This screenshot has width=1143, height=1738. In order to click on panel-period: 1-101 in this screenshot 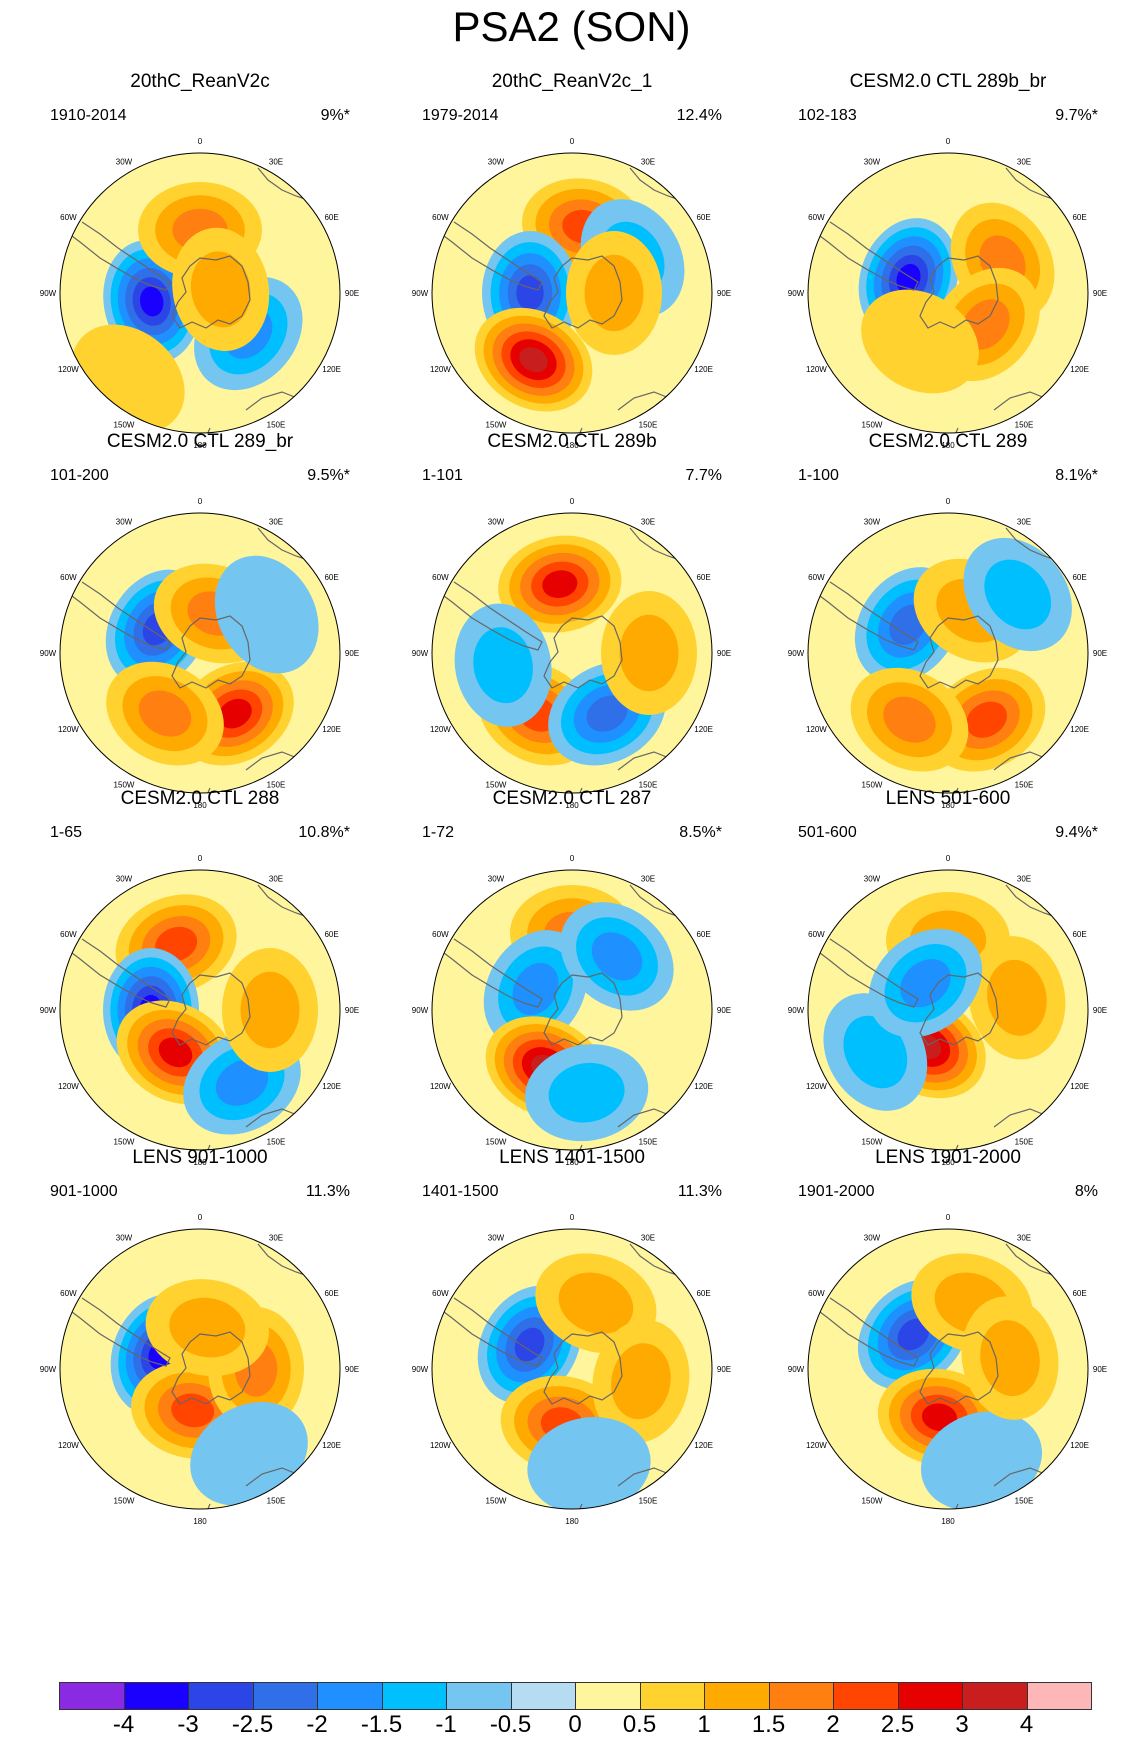, I will do `click(442, 475)`.